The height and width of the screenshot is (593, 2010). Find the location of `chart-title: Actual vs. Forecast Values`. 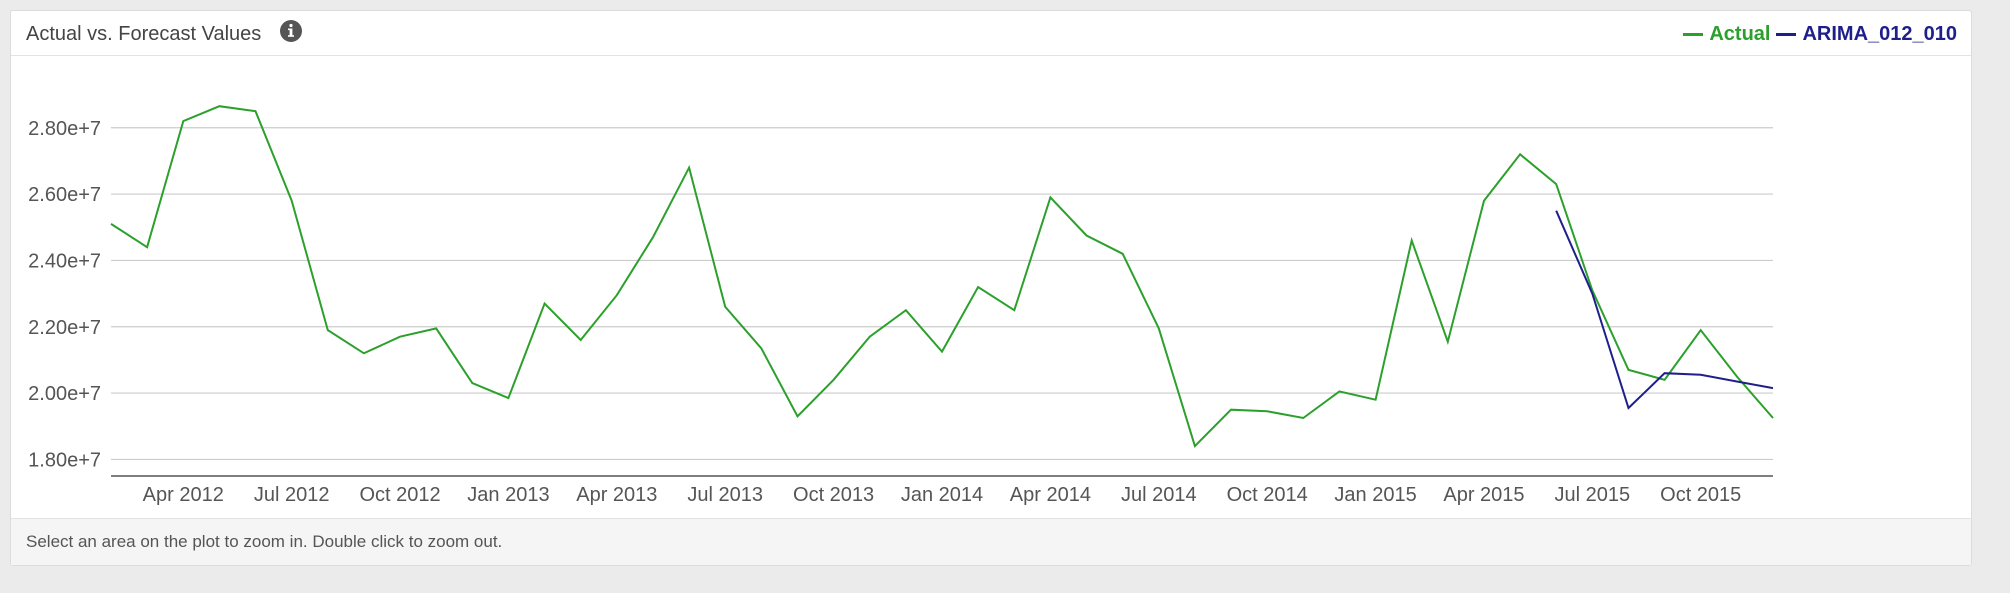

chart-title: Actual vs. Forecast Values is located at coordinates (144, 34).